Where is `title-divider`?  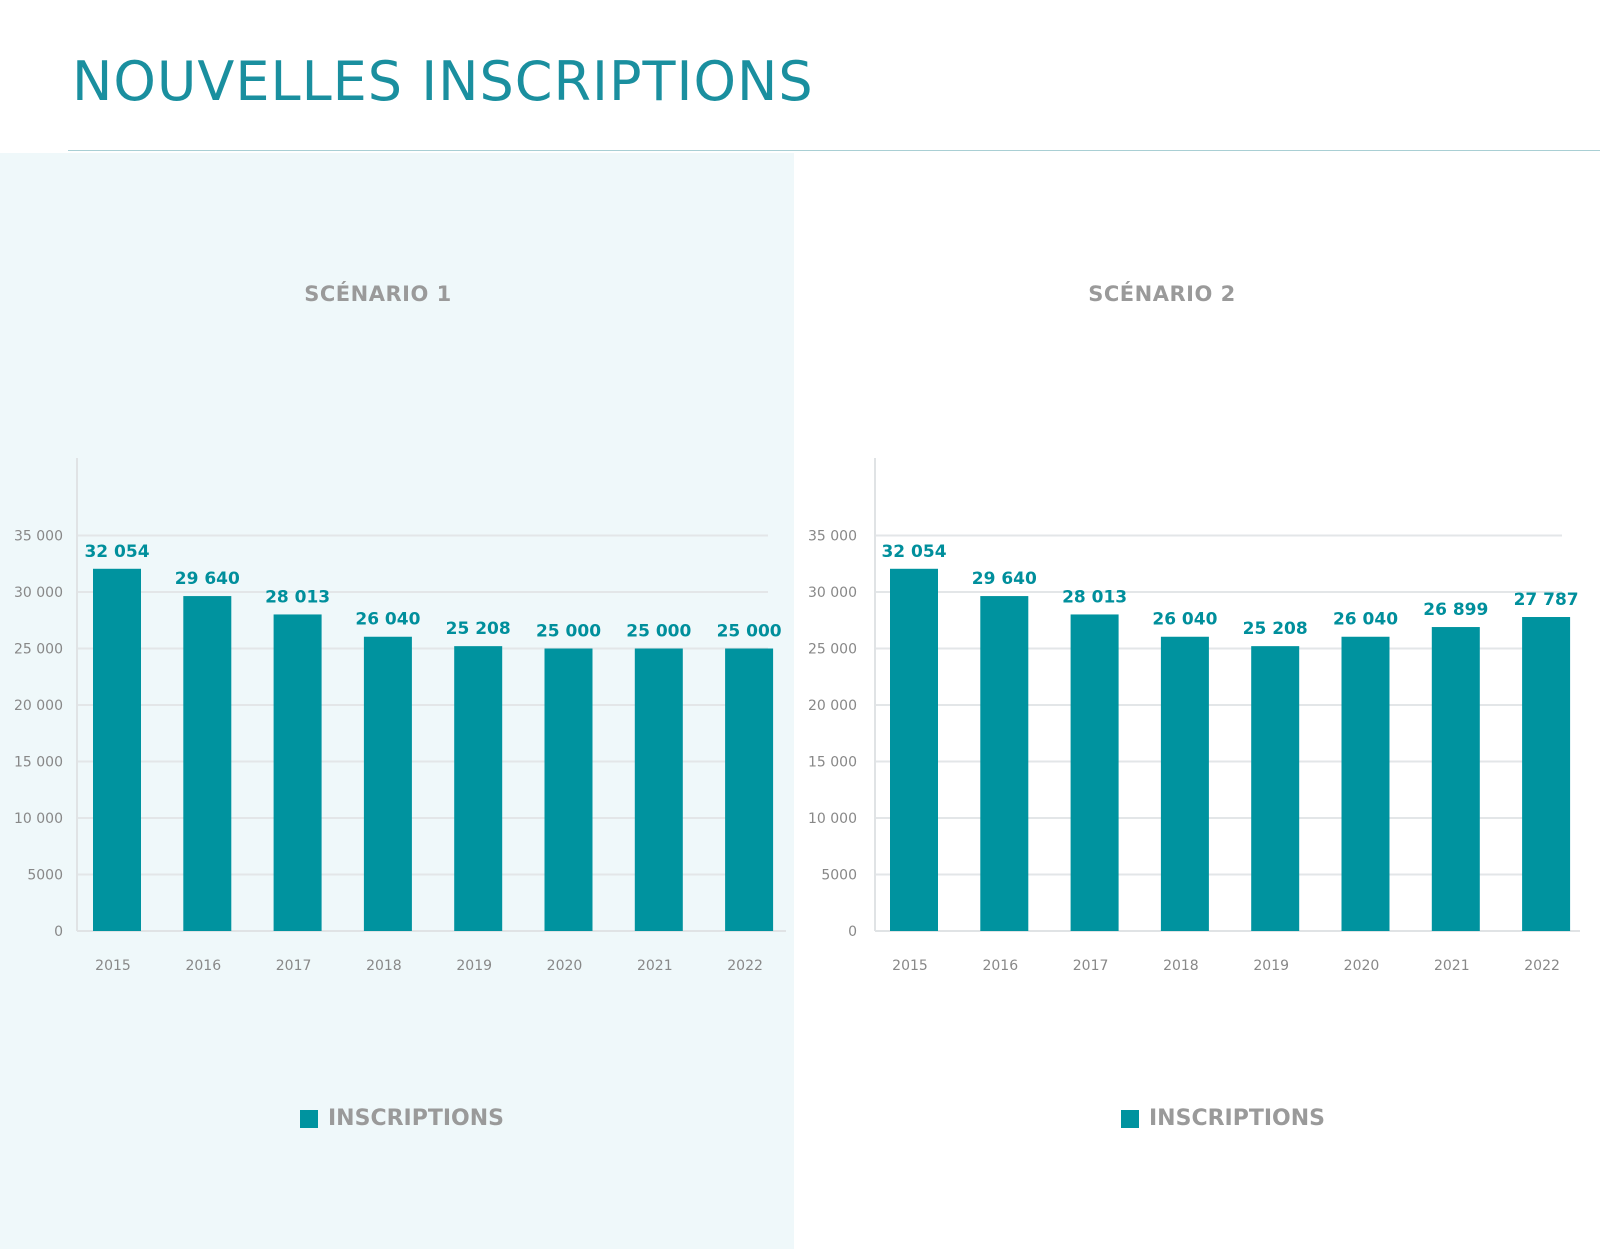
title-divider is located at coordinates (834, 150).